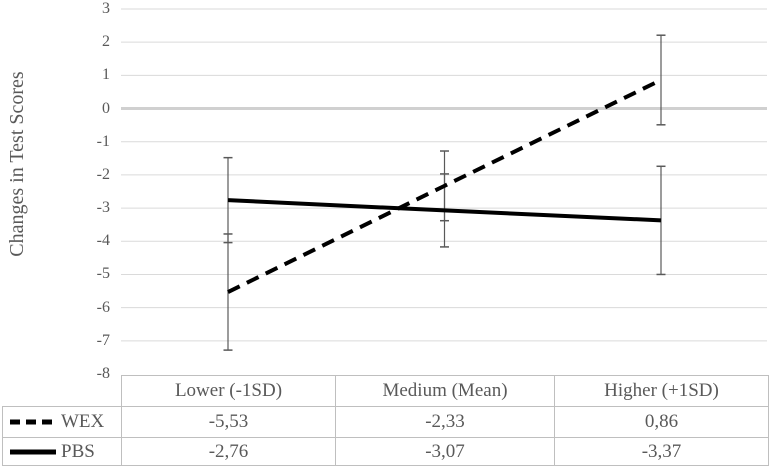  I want to click on y-tick-label: -6, so click(103, 307).